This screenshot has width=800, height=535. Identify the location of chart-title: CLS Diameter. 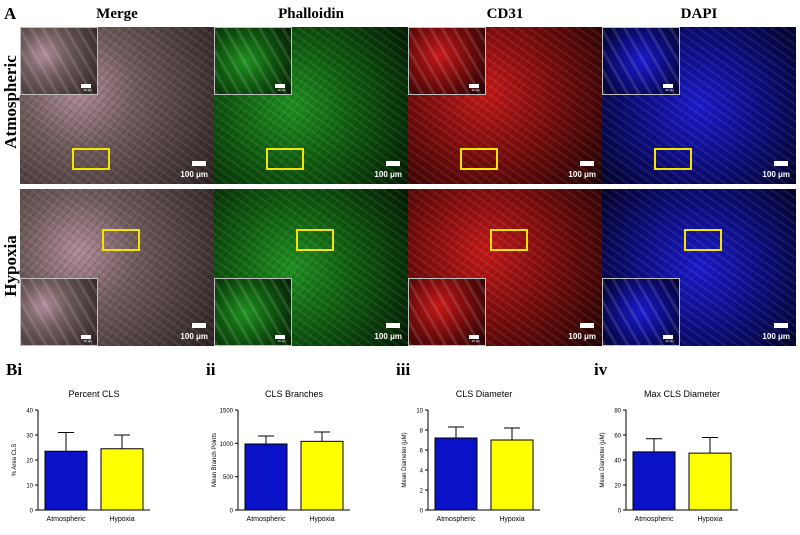
(484, 394).